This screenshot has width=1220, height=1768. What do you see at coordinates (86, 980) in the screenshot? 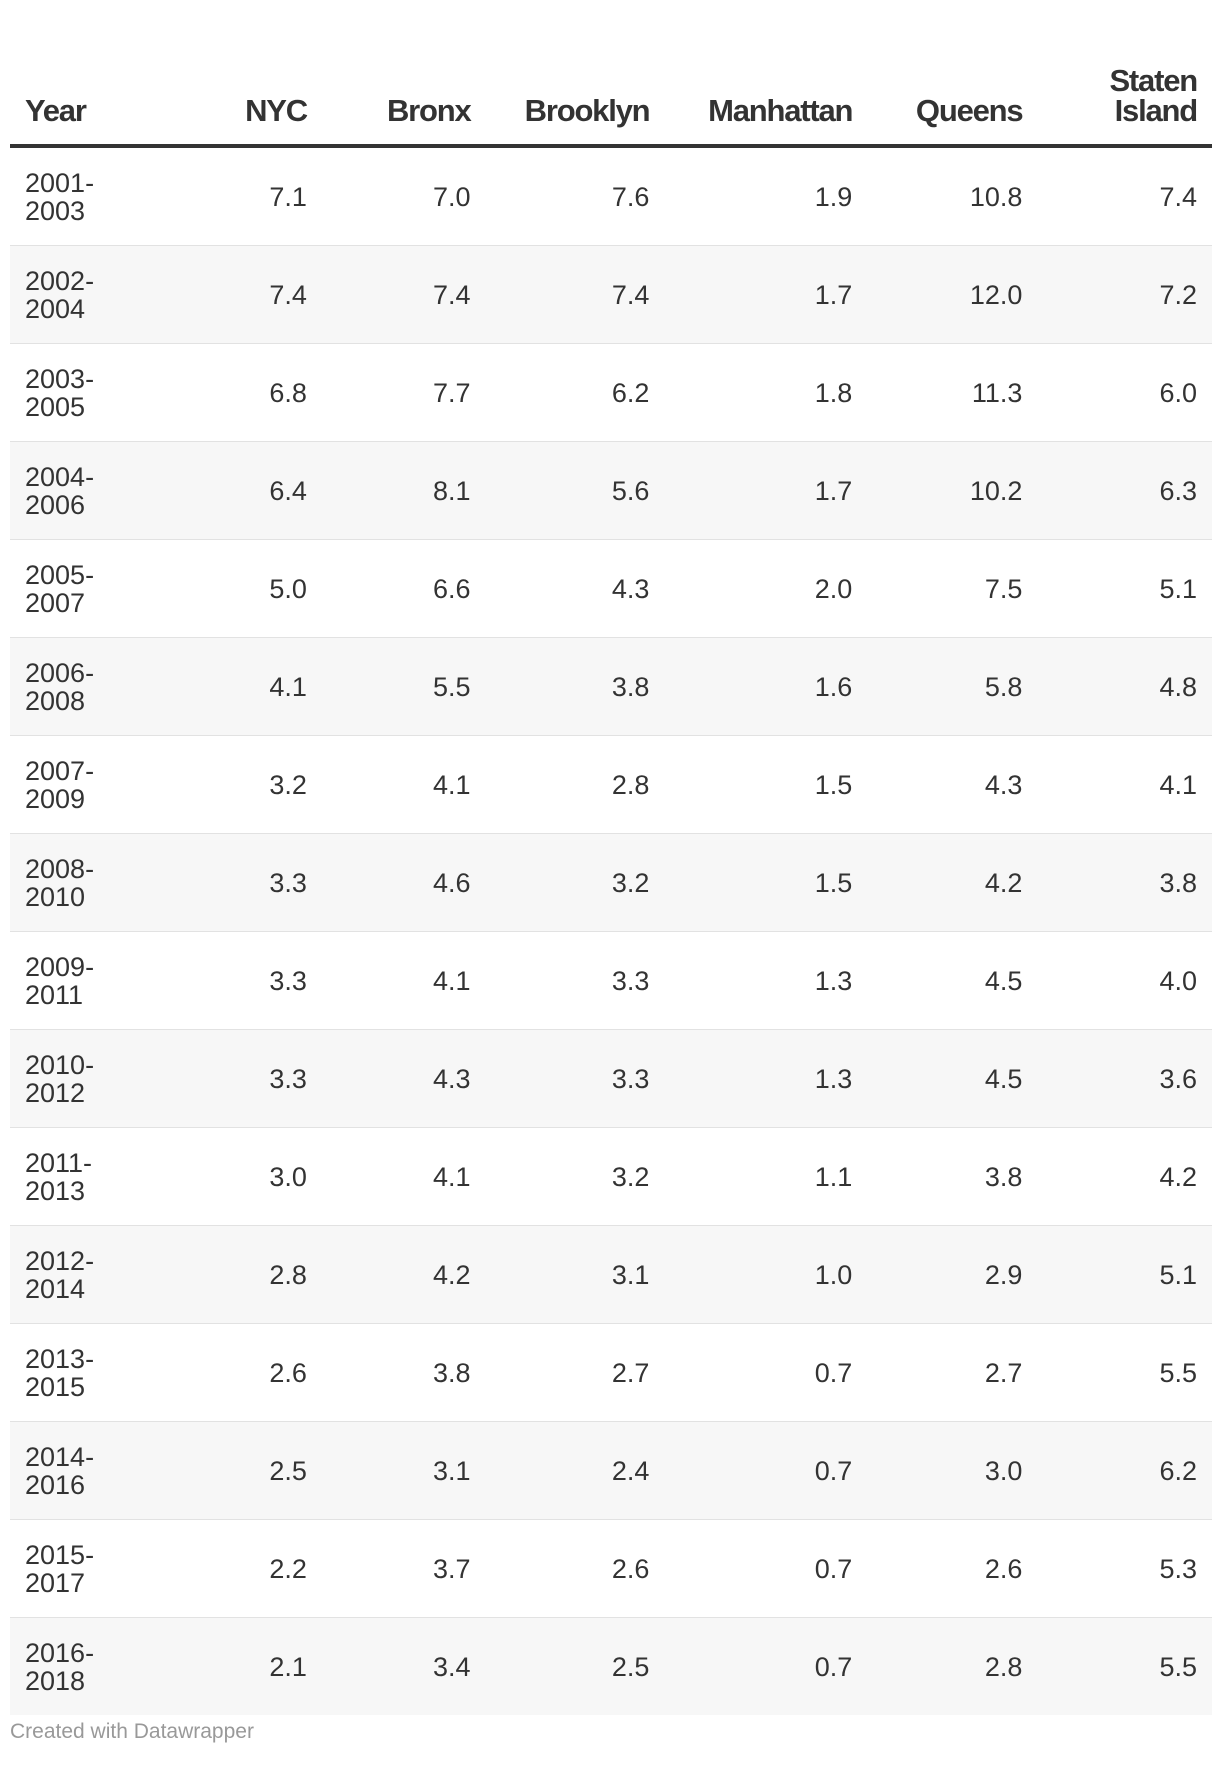
I see `cell-year: 2009- 2011` at bounding box center [86, 980].